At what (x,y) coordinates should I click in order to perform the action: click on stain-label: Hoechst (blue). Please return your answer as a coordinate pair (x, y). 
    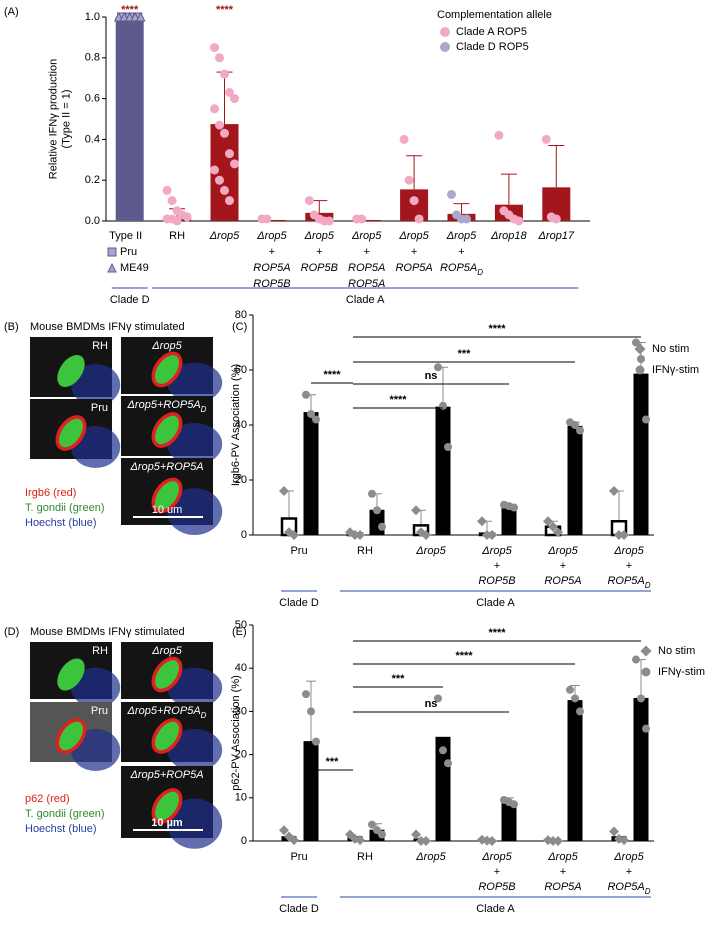
    Looking at the image, I should click on (61, 523).